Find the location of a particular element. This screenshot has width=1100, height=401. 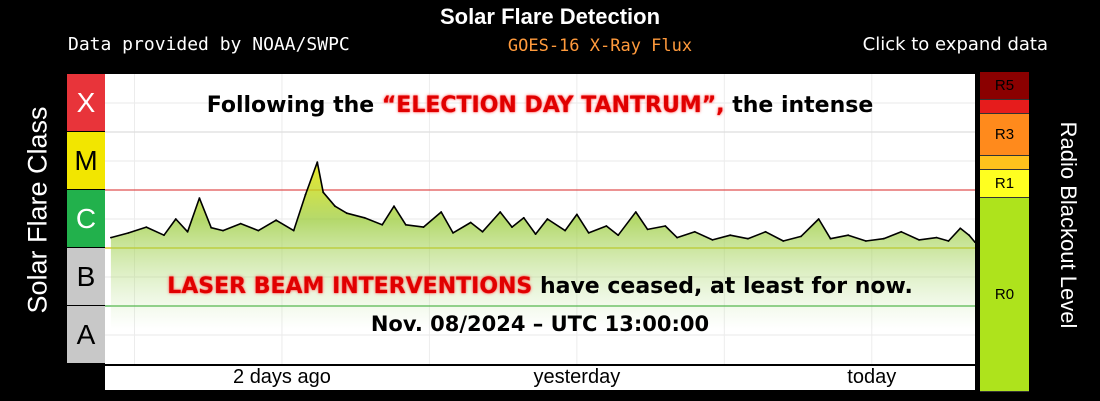

expand-data-link: Click to expand data is located at coordinates (955, 44).